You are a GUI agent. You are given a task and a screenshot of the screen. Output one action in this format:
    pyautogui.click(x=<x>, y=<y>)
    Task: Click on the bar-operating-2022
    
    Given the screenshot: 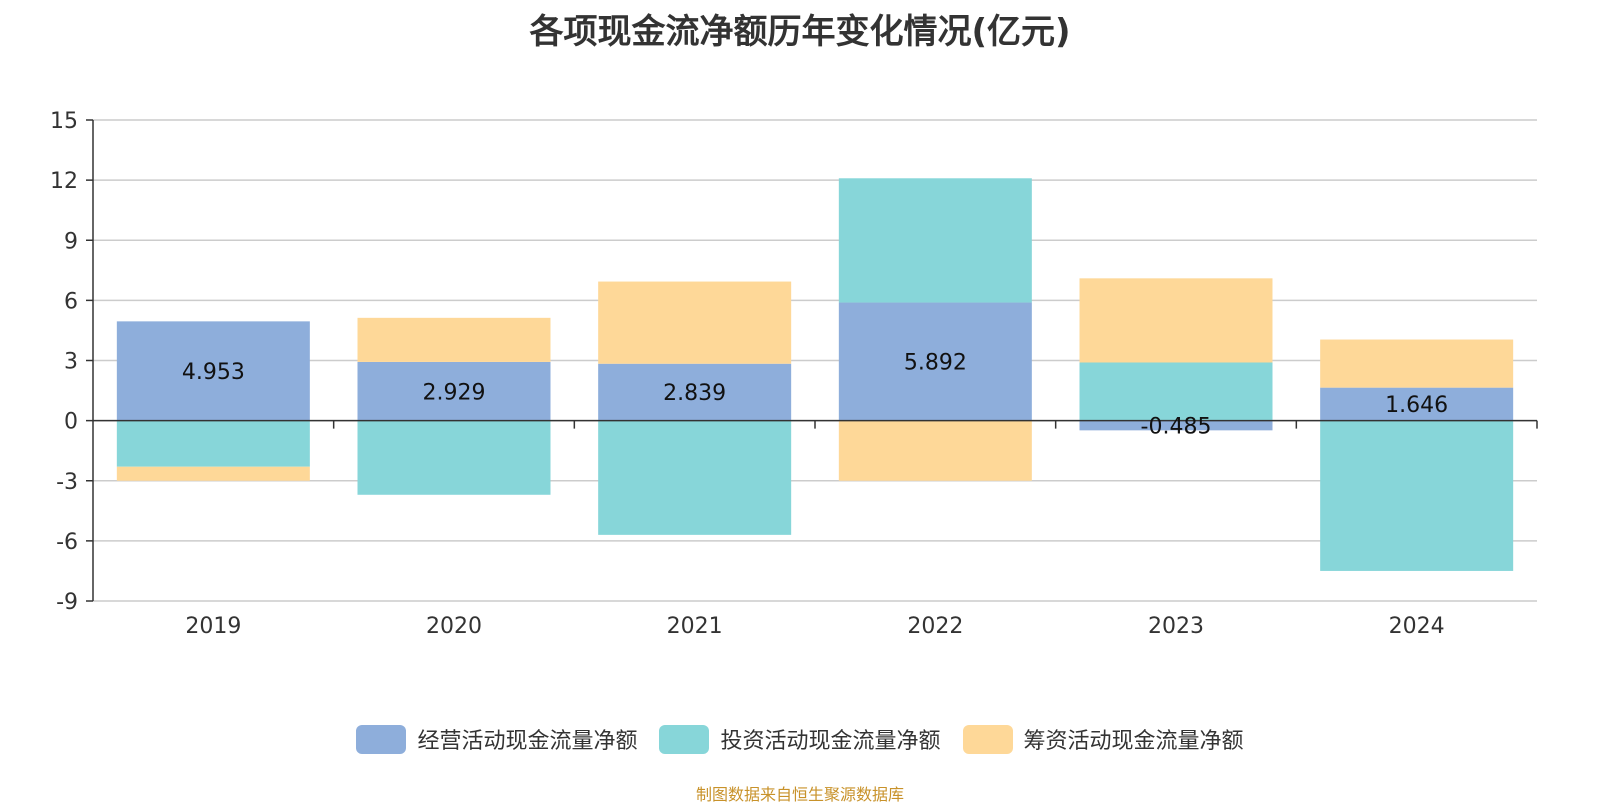 What is the action you would take?
    pyautogui.click(x=935, y=361)
    